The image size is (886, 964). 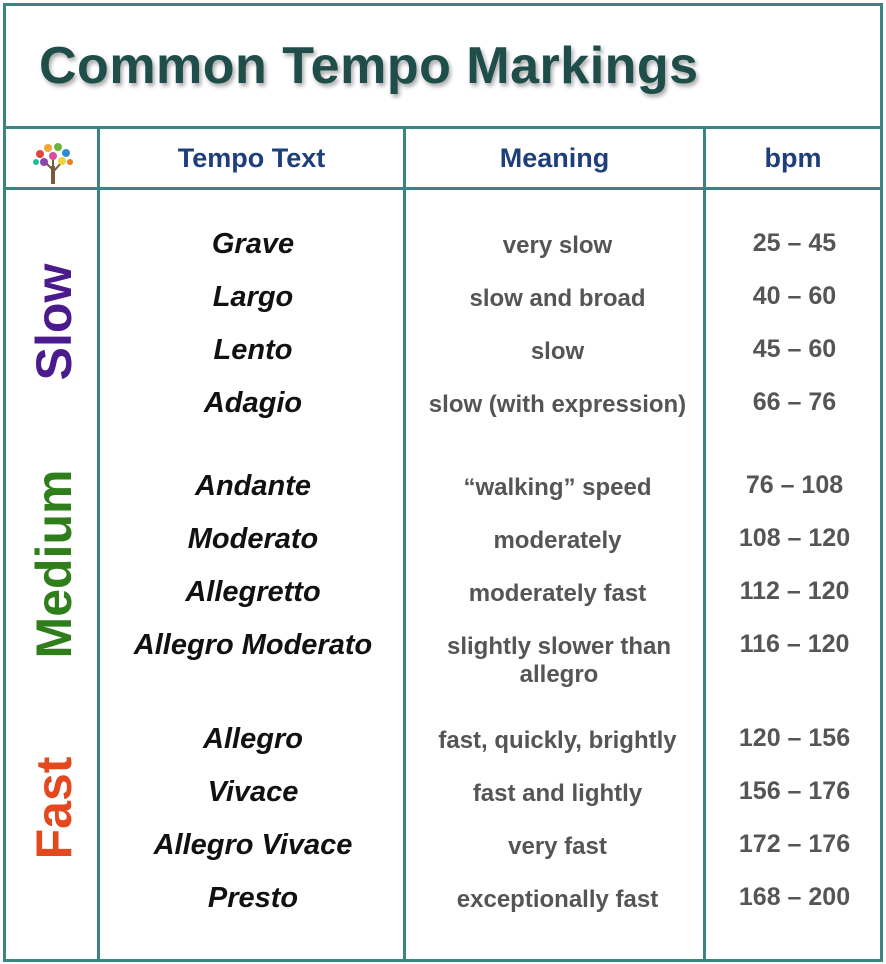 What do you see at coordinates (253, 539) in the screenshot?
I see `tempo-text: Moderato` at bounding box center [253, 539].